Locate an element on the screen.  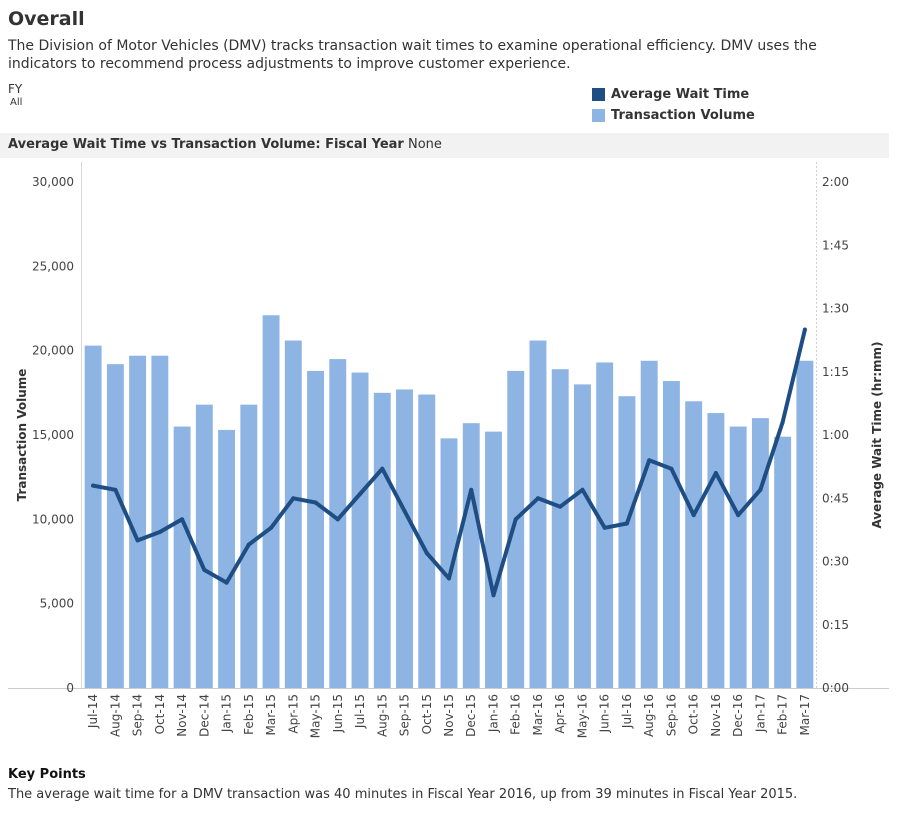
y-right-tick-label: 1:30 is located at coordinates (835, 309).